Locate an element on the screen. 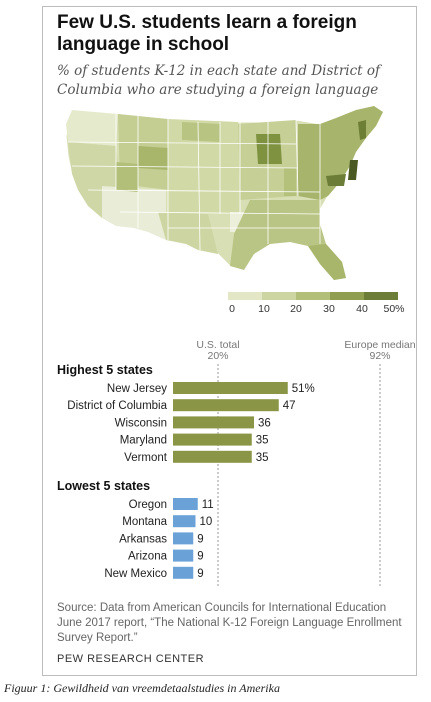 This screenshot has height=702, width=431. map-state-wisconsin is located at coordinates (269, 149).